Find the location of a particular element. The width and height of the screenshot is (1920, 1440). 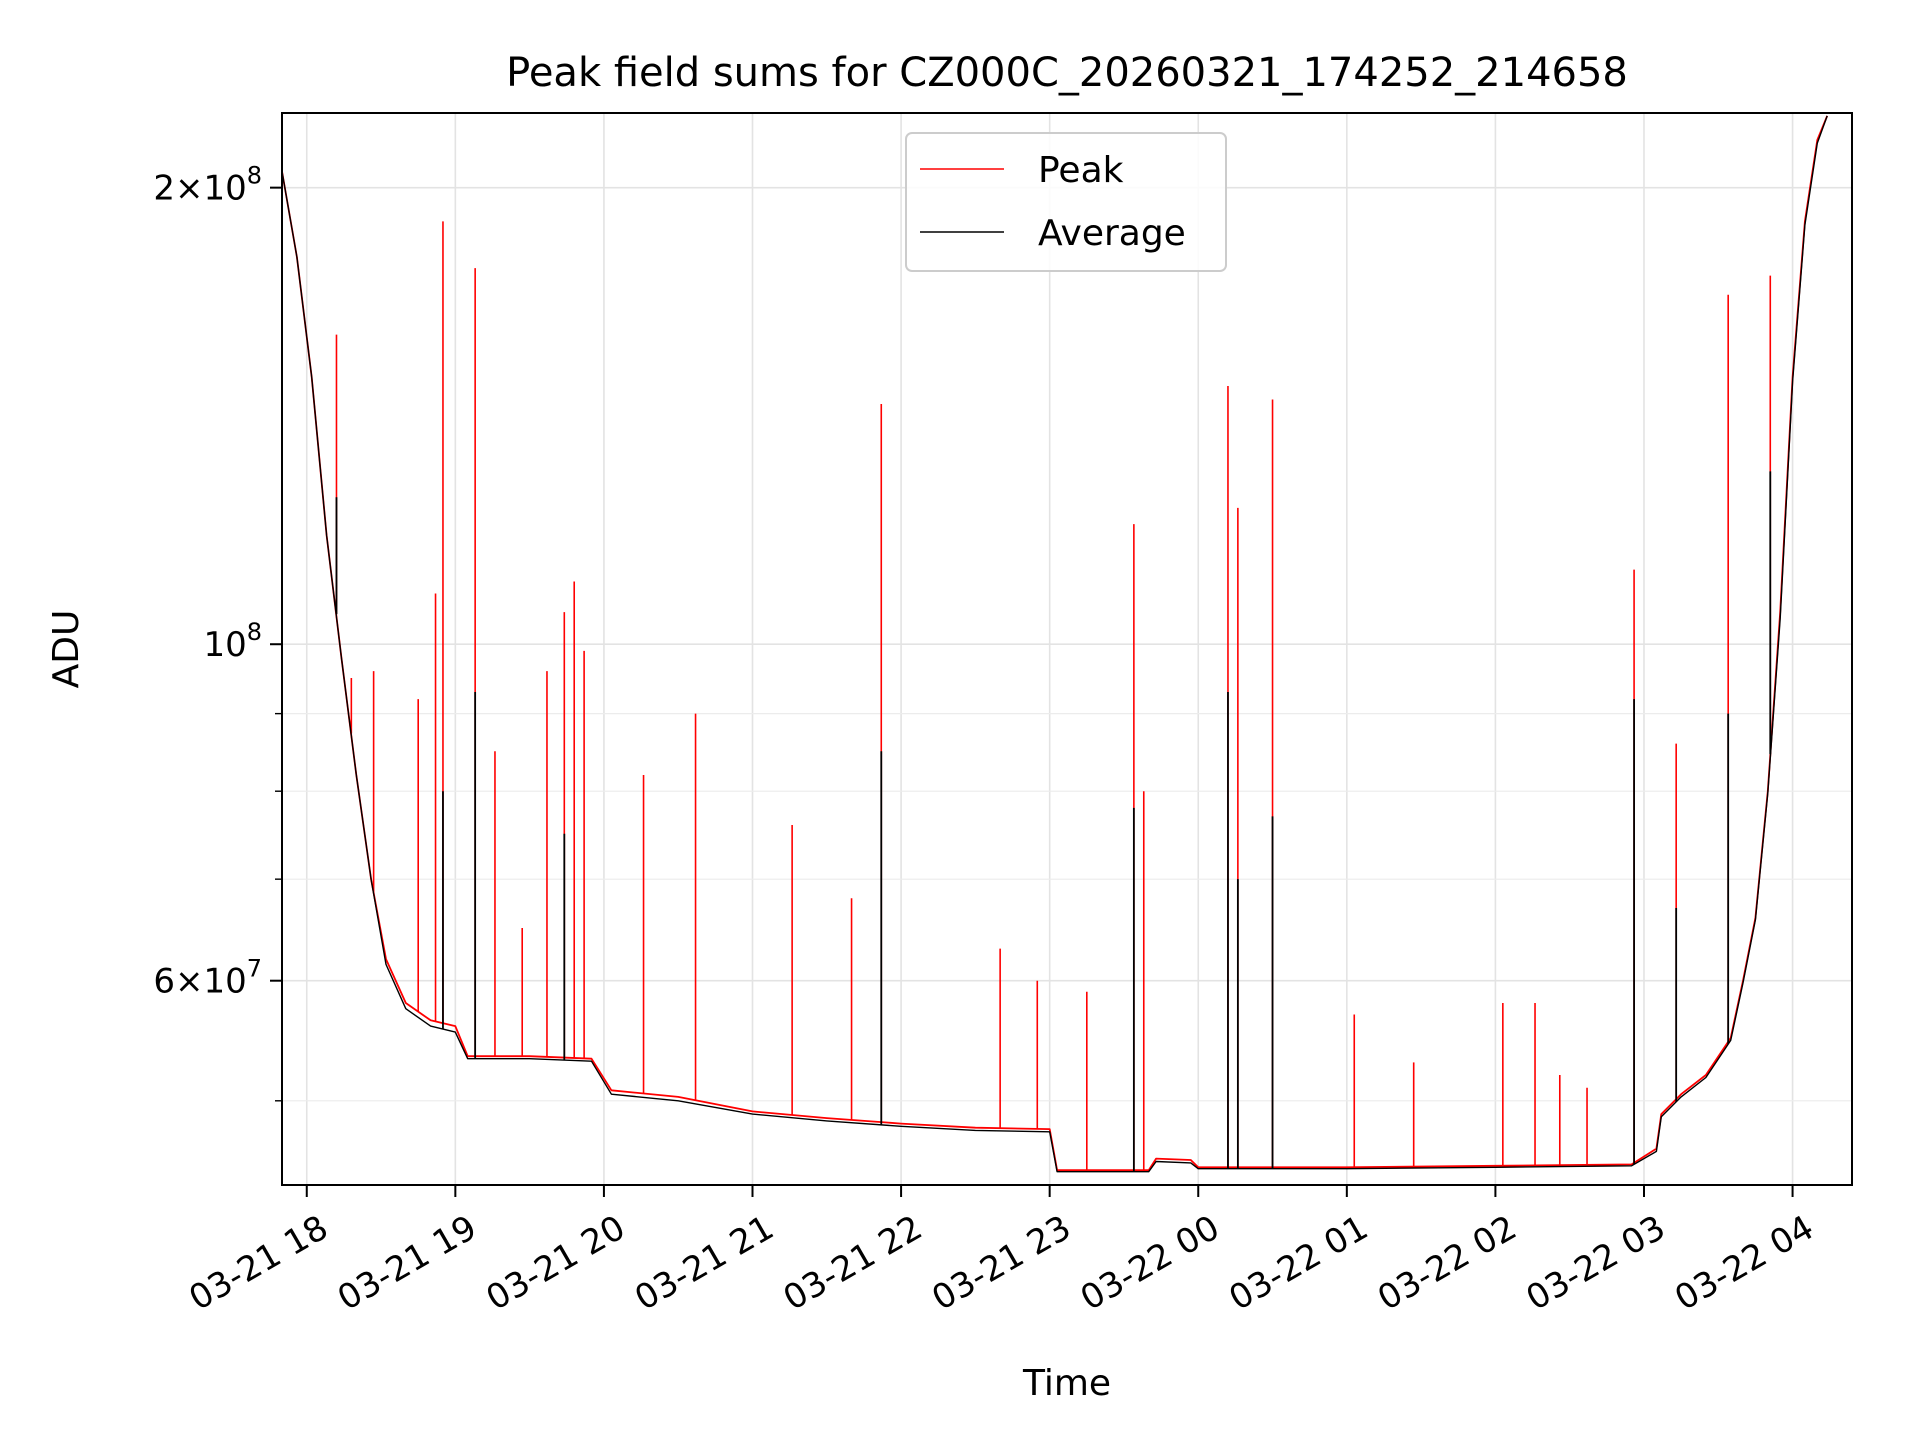

legend-label-peak: Peak is located at coordinates (1081, 170).